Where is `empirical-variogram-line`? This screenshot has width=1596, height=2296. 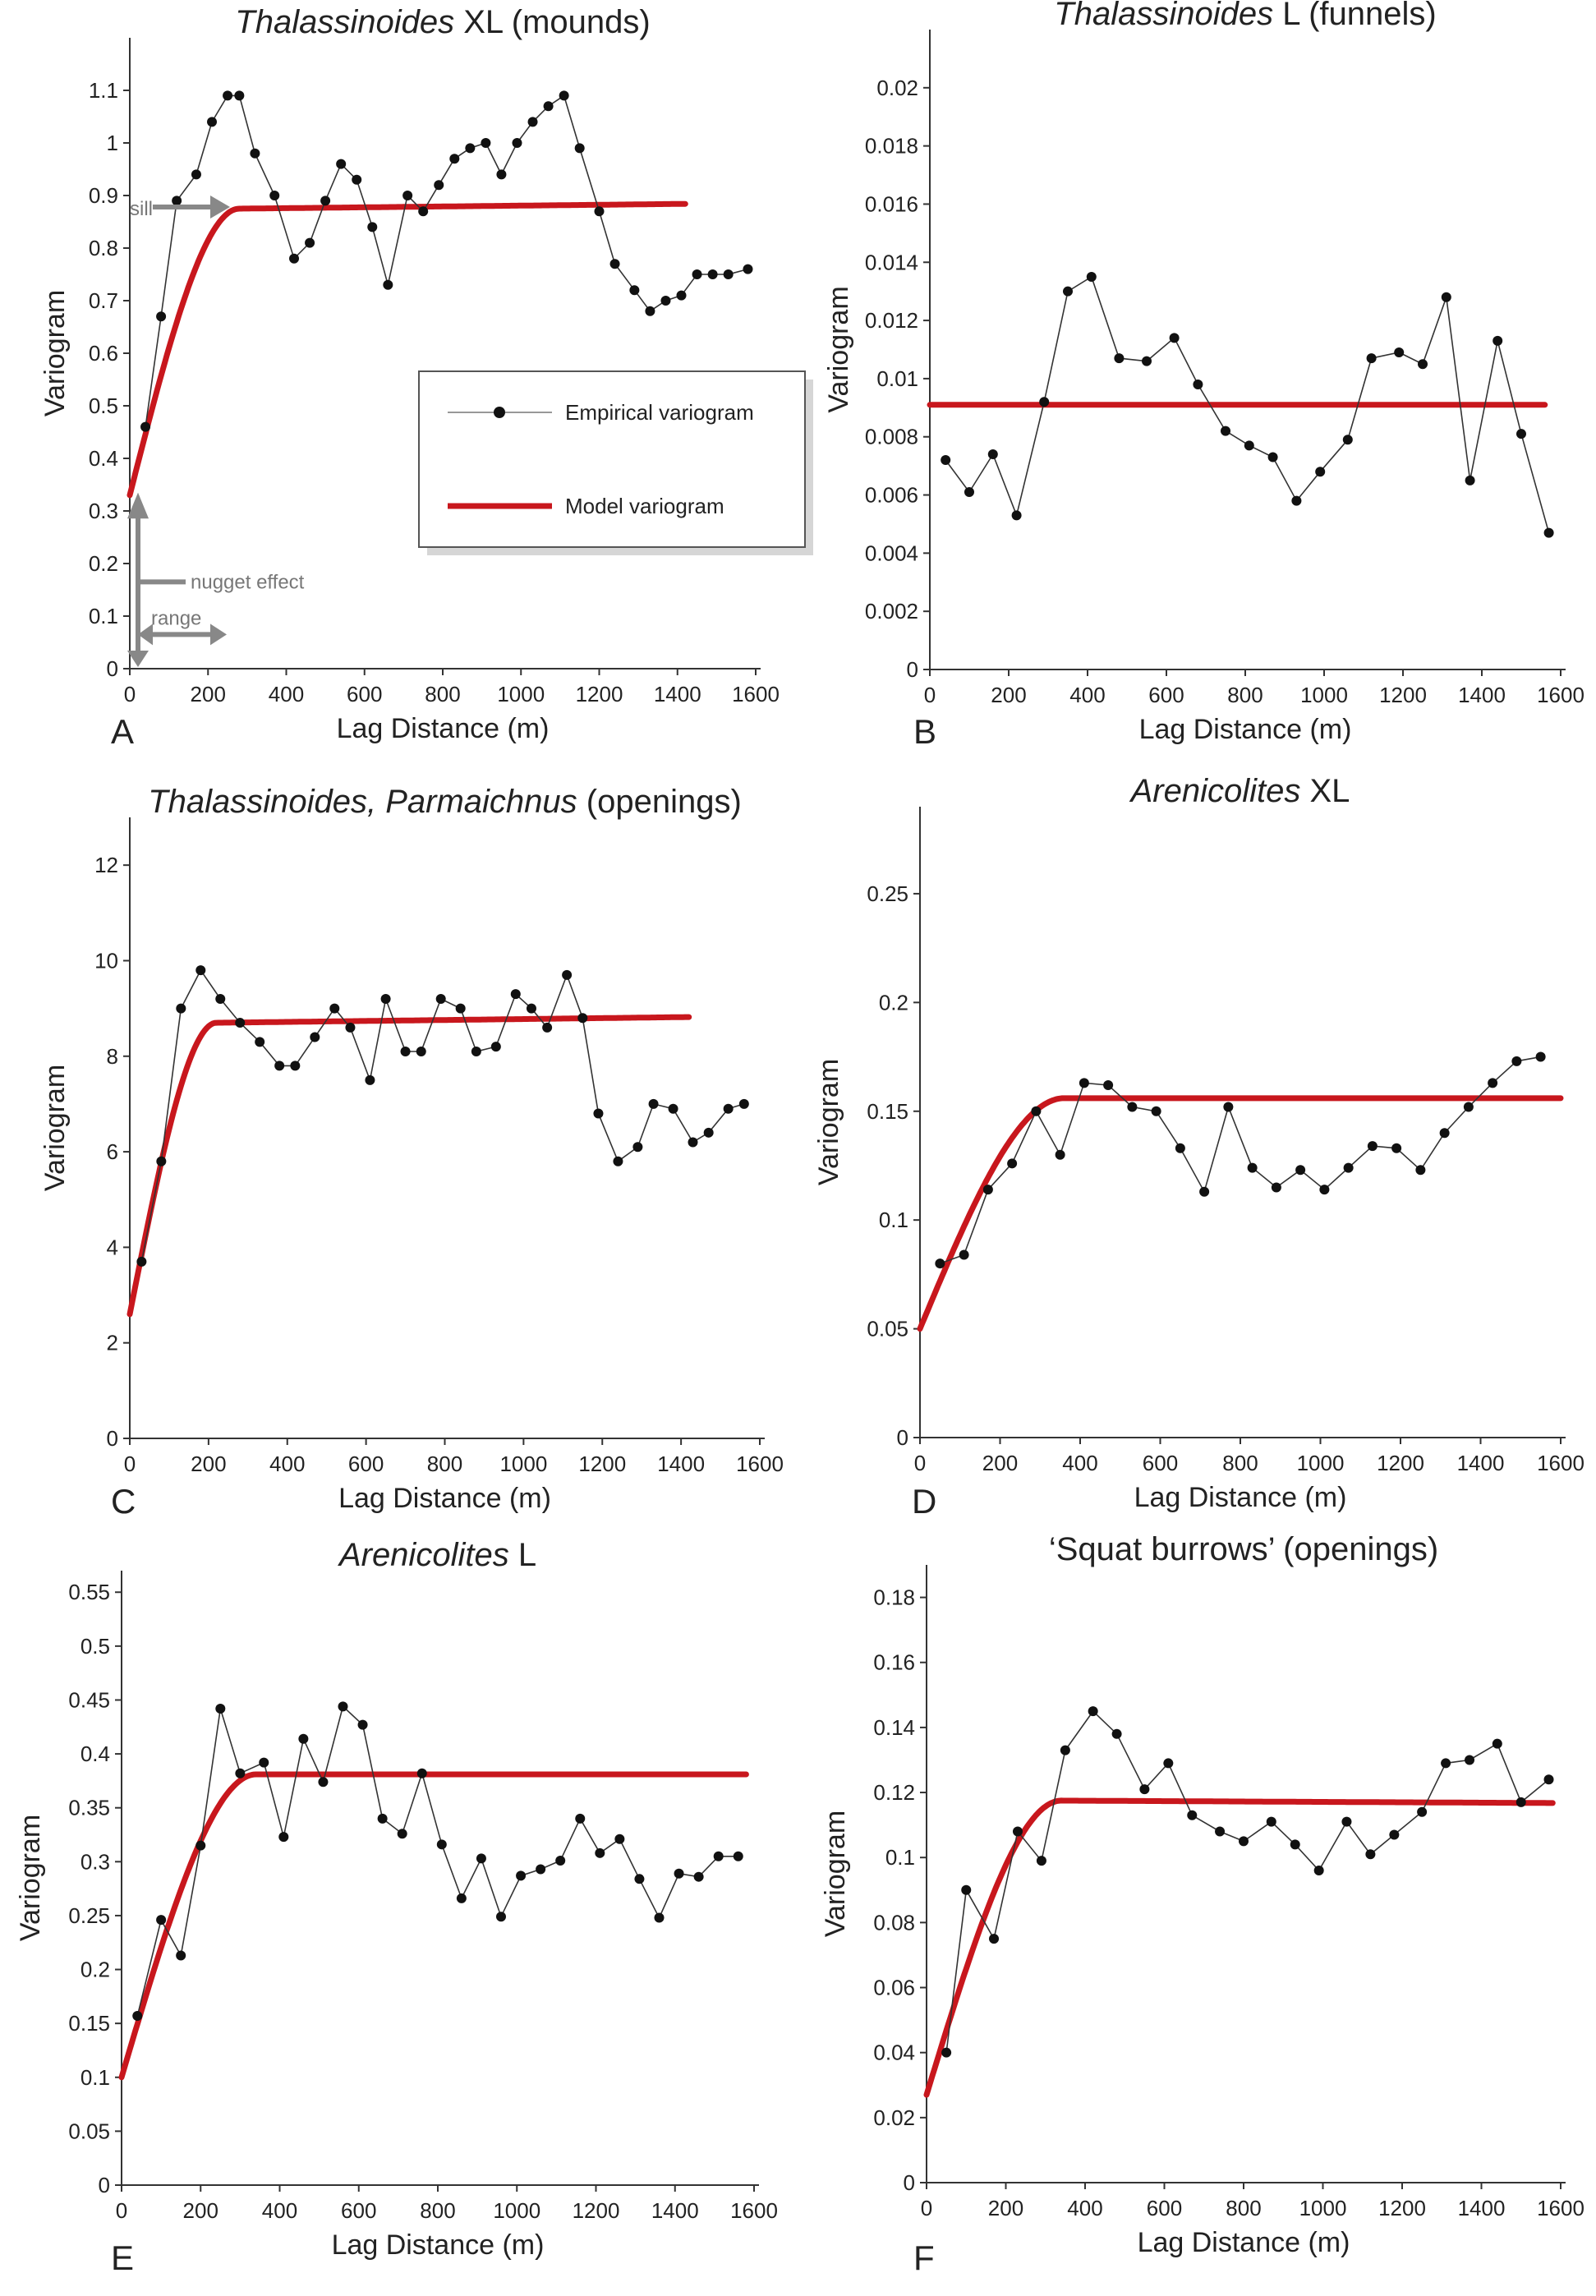
empirical-variogram-line is located at coordinates (1247, 1881).